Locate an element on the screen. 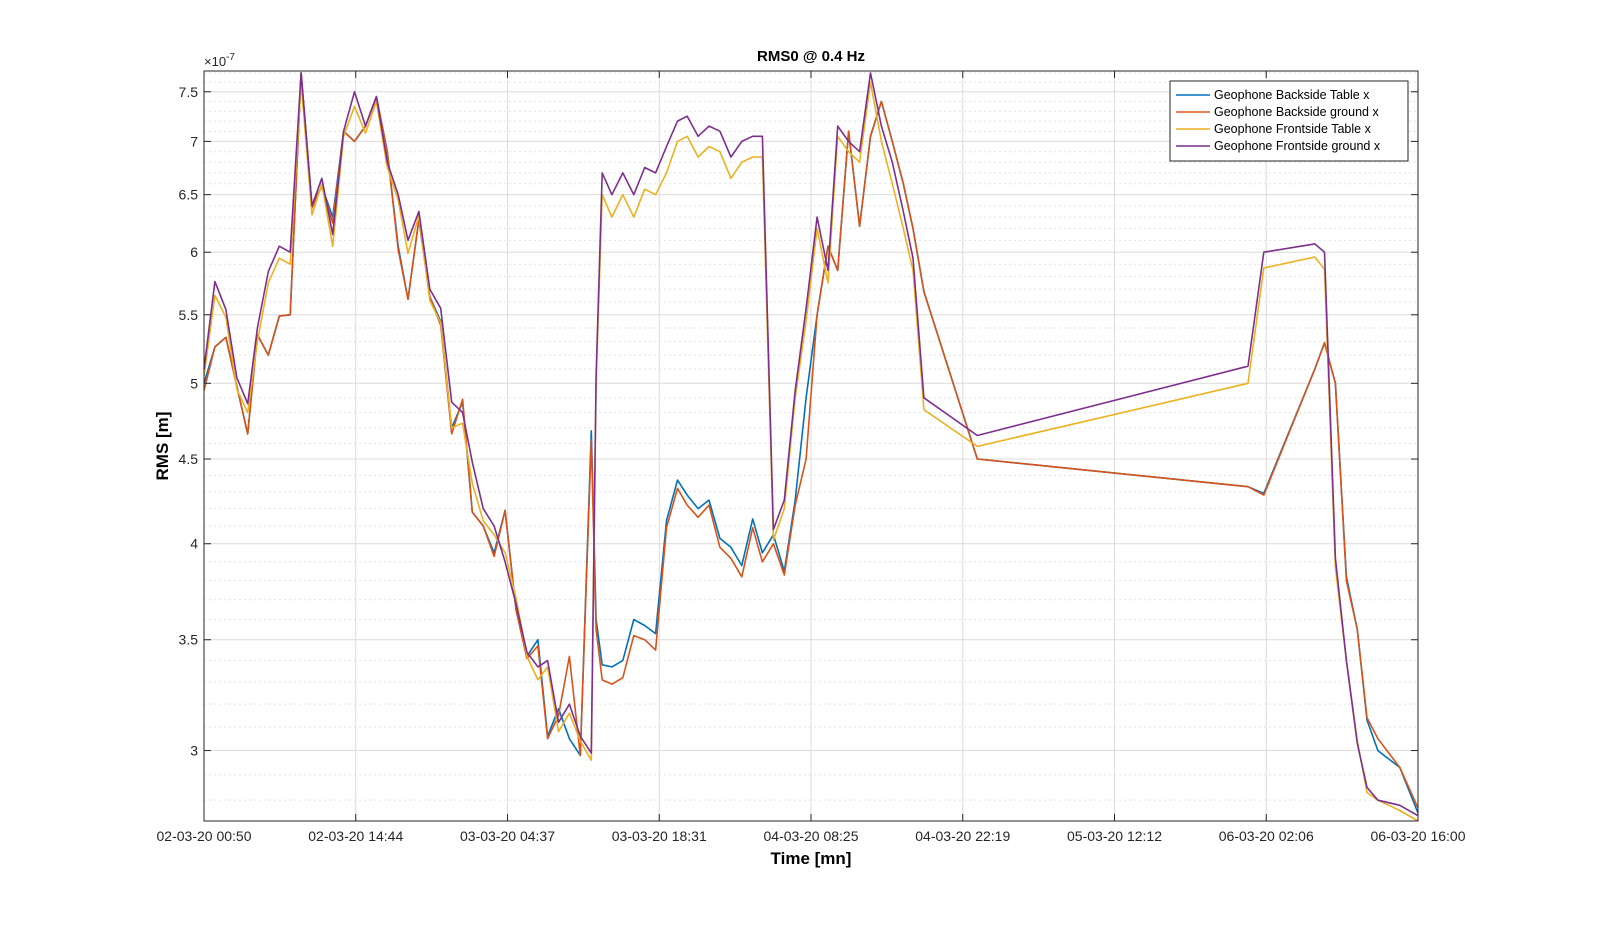 The width and height of the screenshot is (1600, 942). y-tick-label: 6.5 is located at coordinates (189, 195).